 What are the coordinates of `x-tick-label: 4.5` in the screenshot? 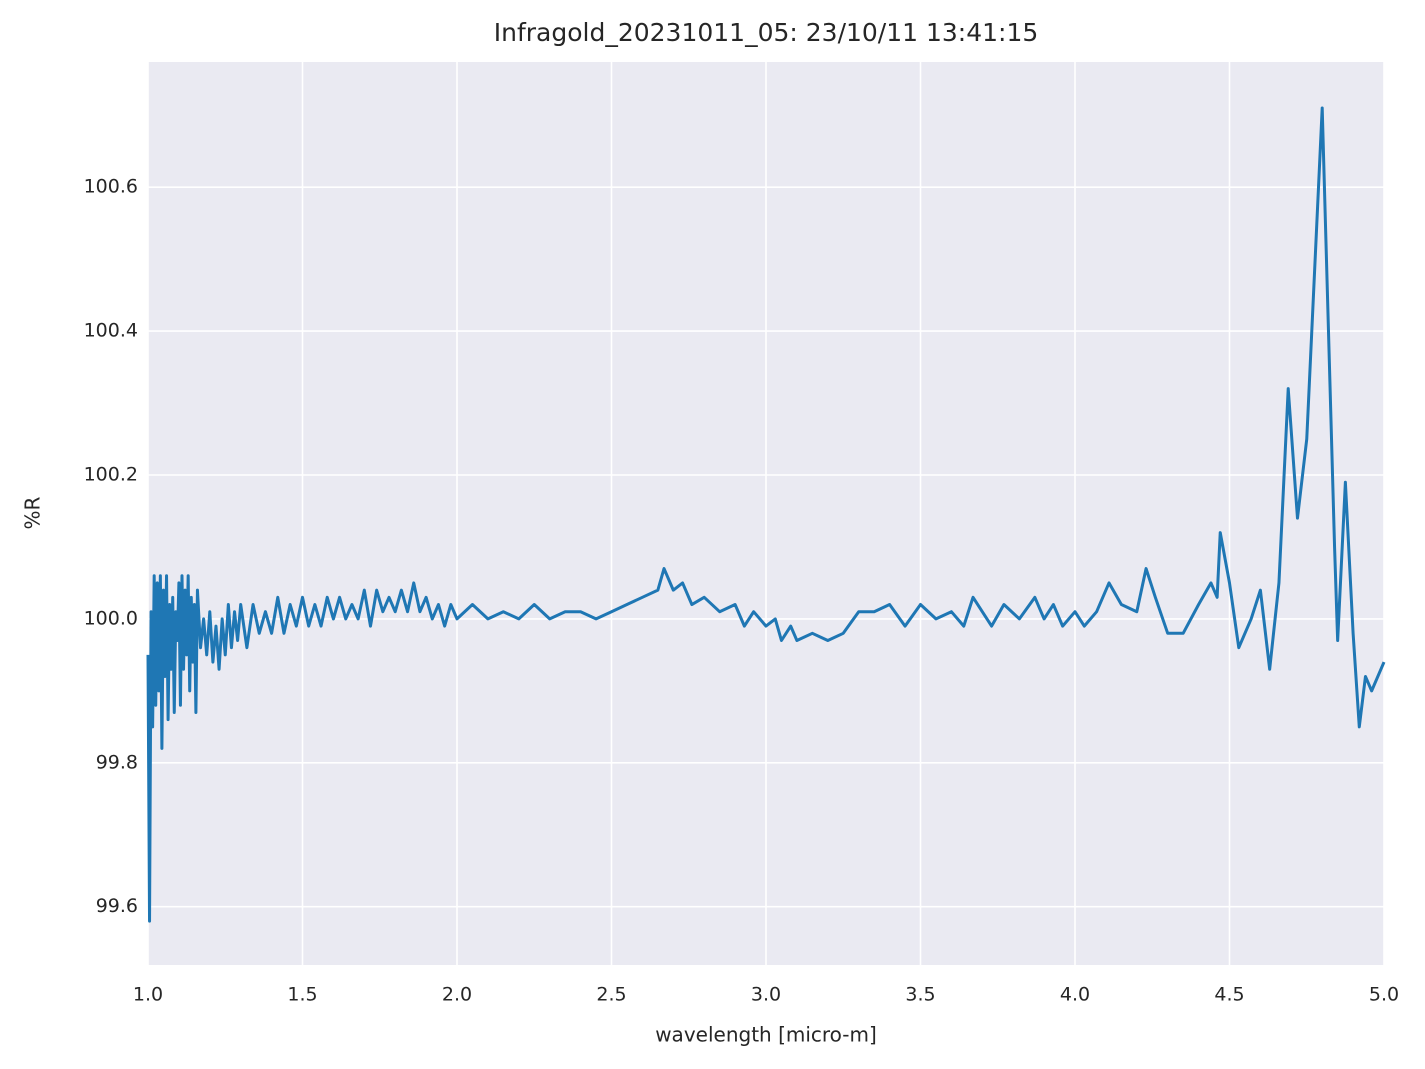 It's located at (1229, 995).